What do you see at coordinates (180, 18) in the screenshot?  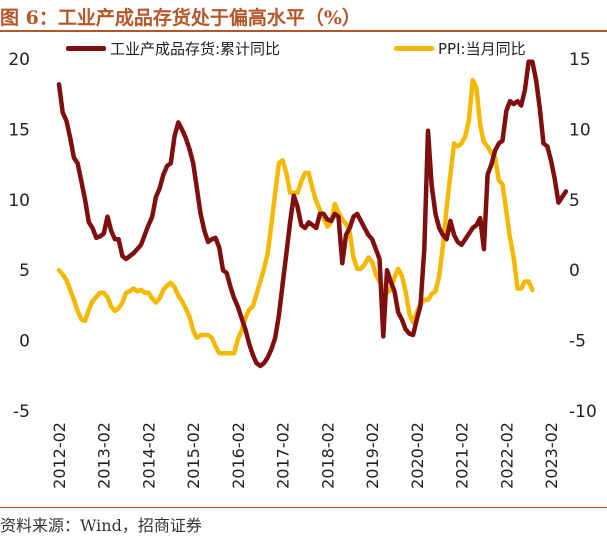 I see `chart-title: 图 6：工业产成品存货处于偏高水平（%）` at bounding box center [180, 18].